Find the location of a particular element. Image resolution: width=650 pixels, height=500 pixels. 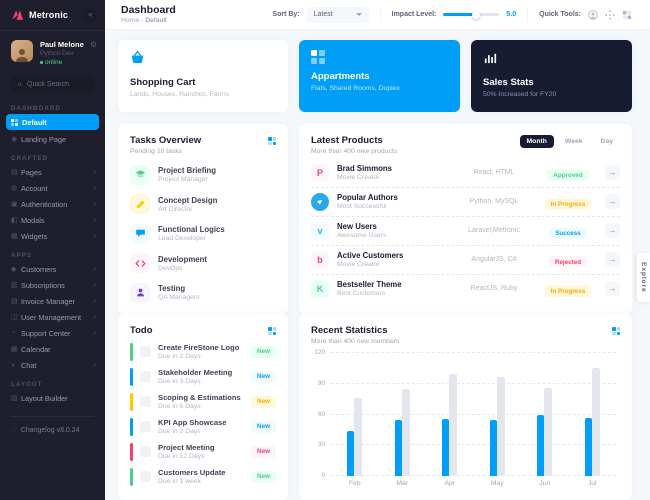

x-tick-label: May is located at coordinates (497, 483).